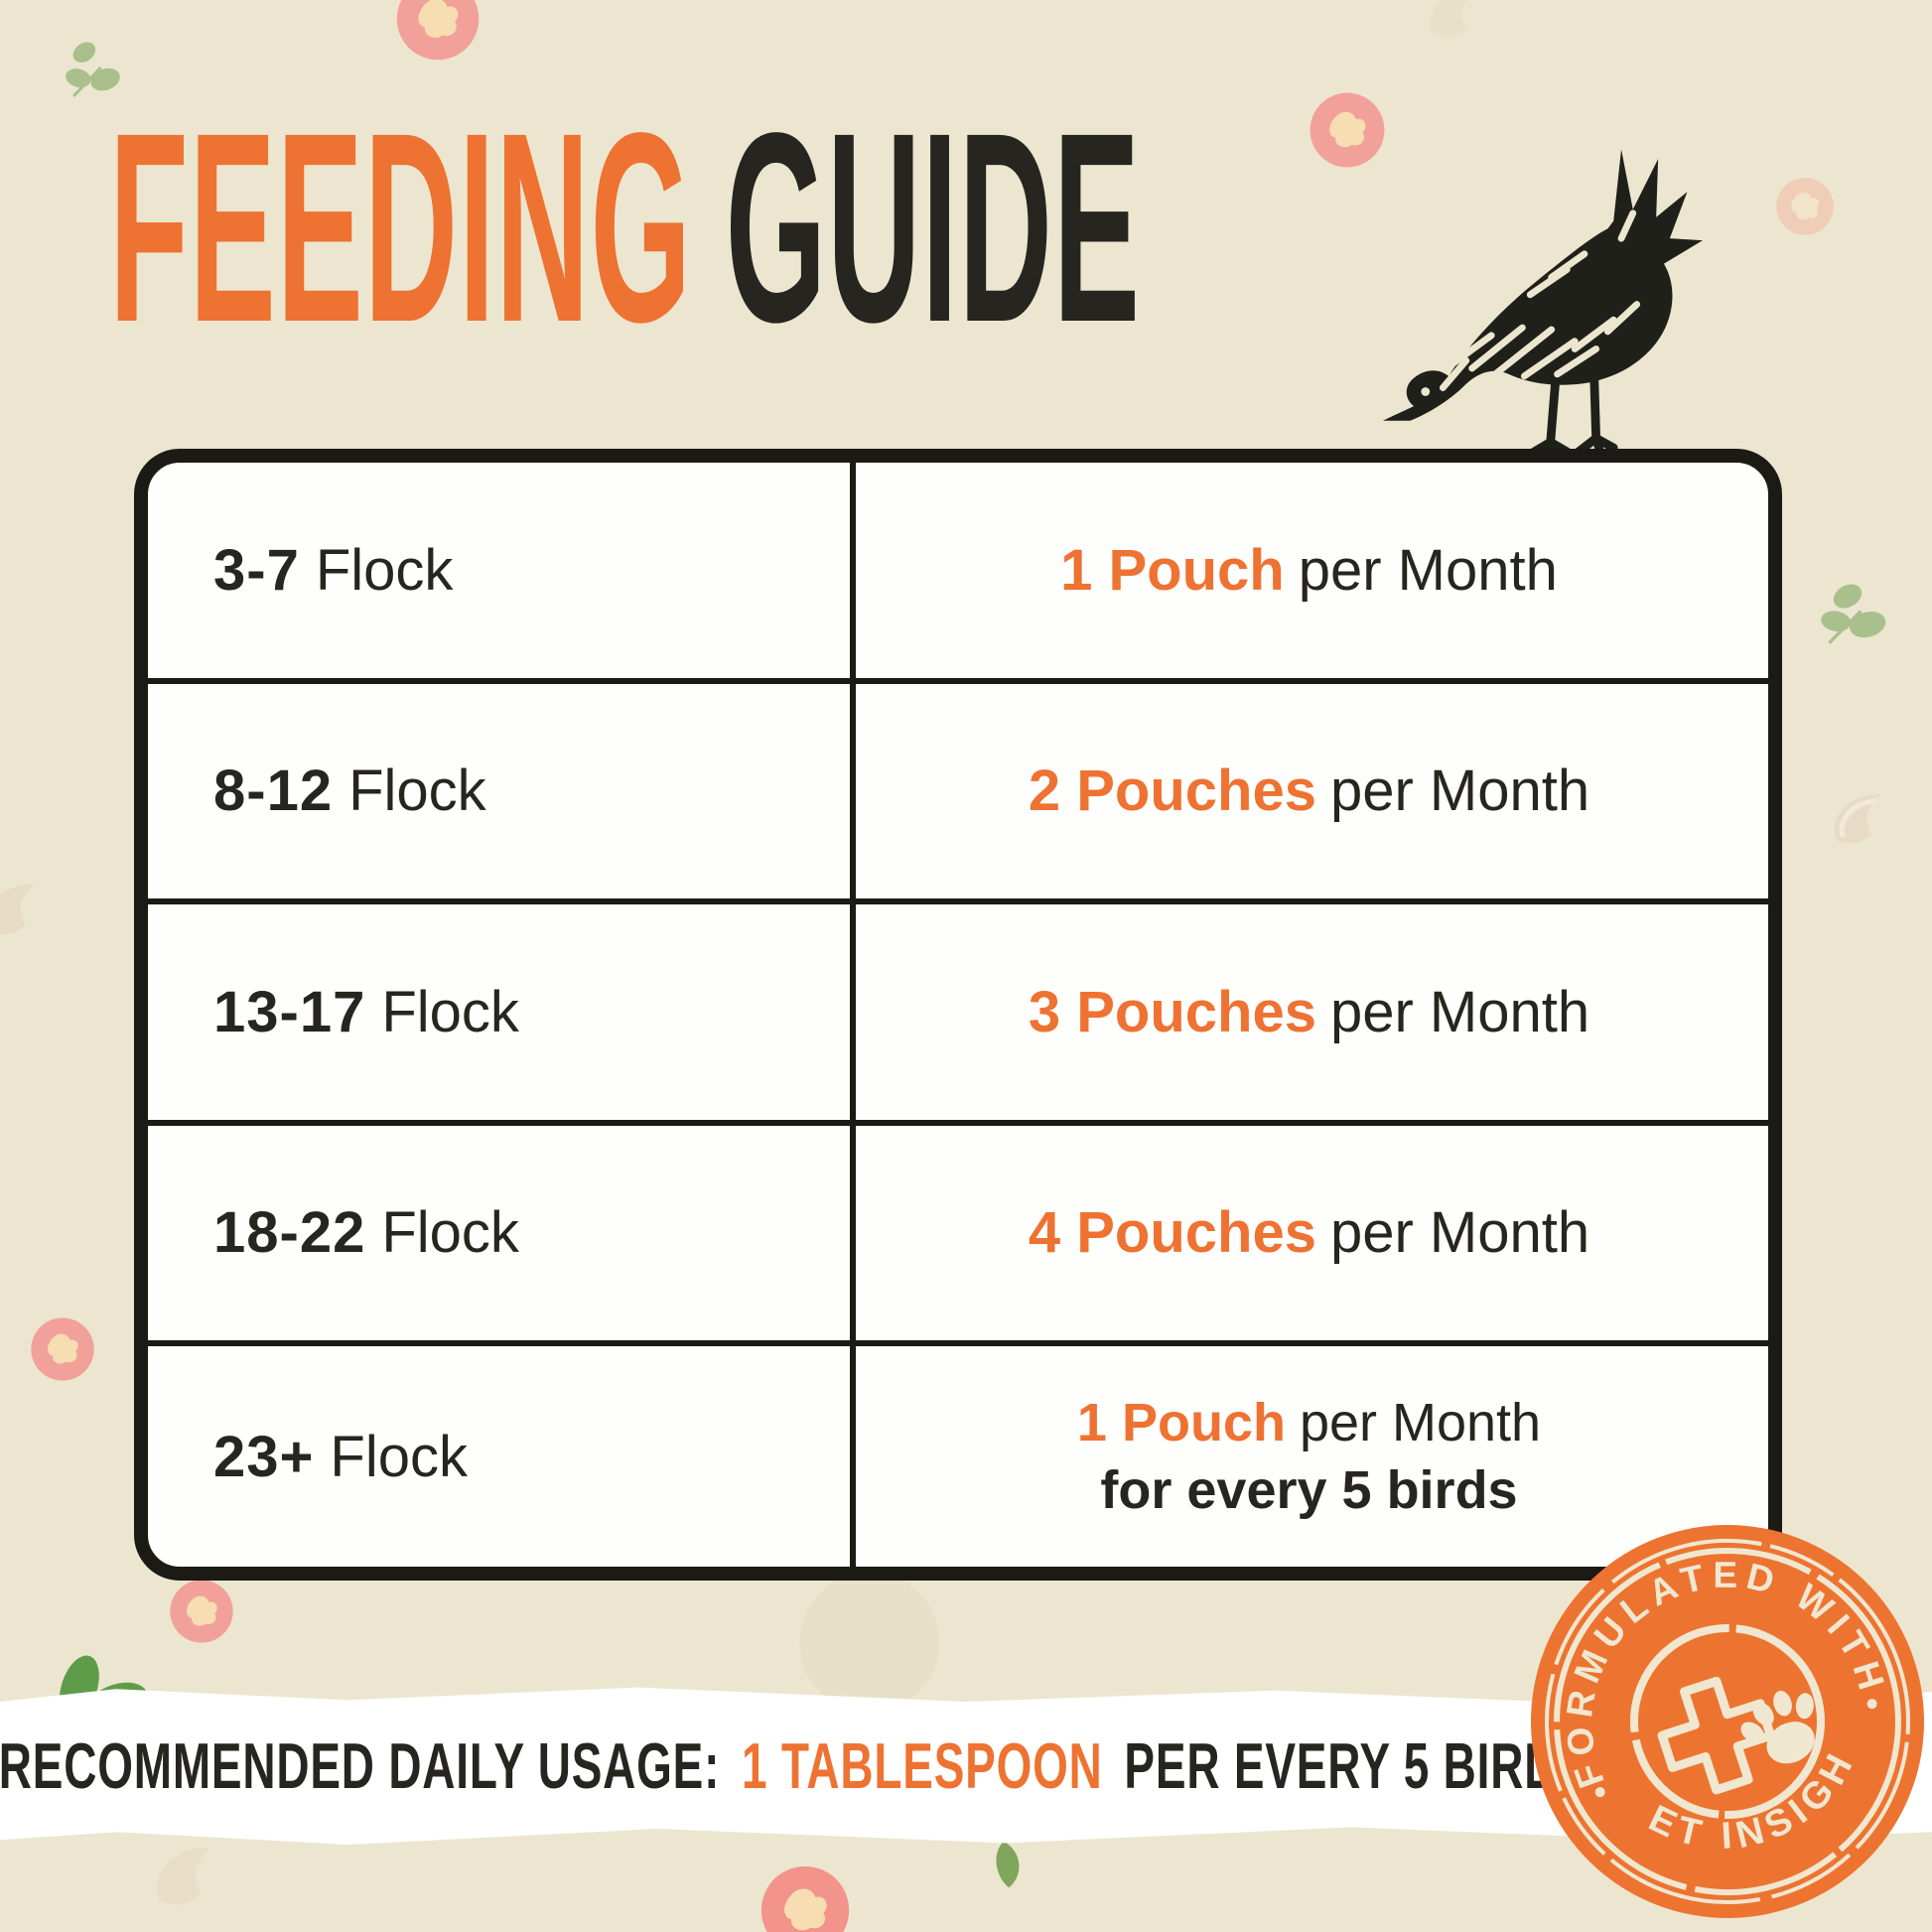 Image resolution: width=1932 pixels, height=1932 pixels. What do you see at coordinates (257, 570) in the screenshot?
I see `flock-range: 3-7` at bounding box center [257, 570].